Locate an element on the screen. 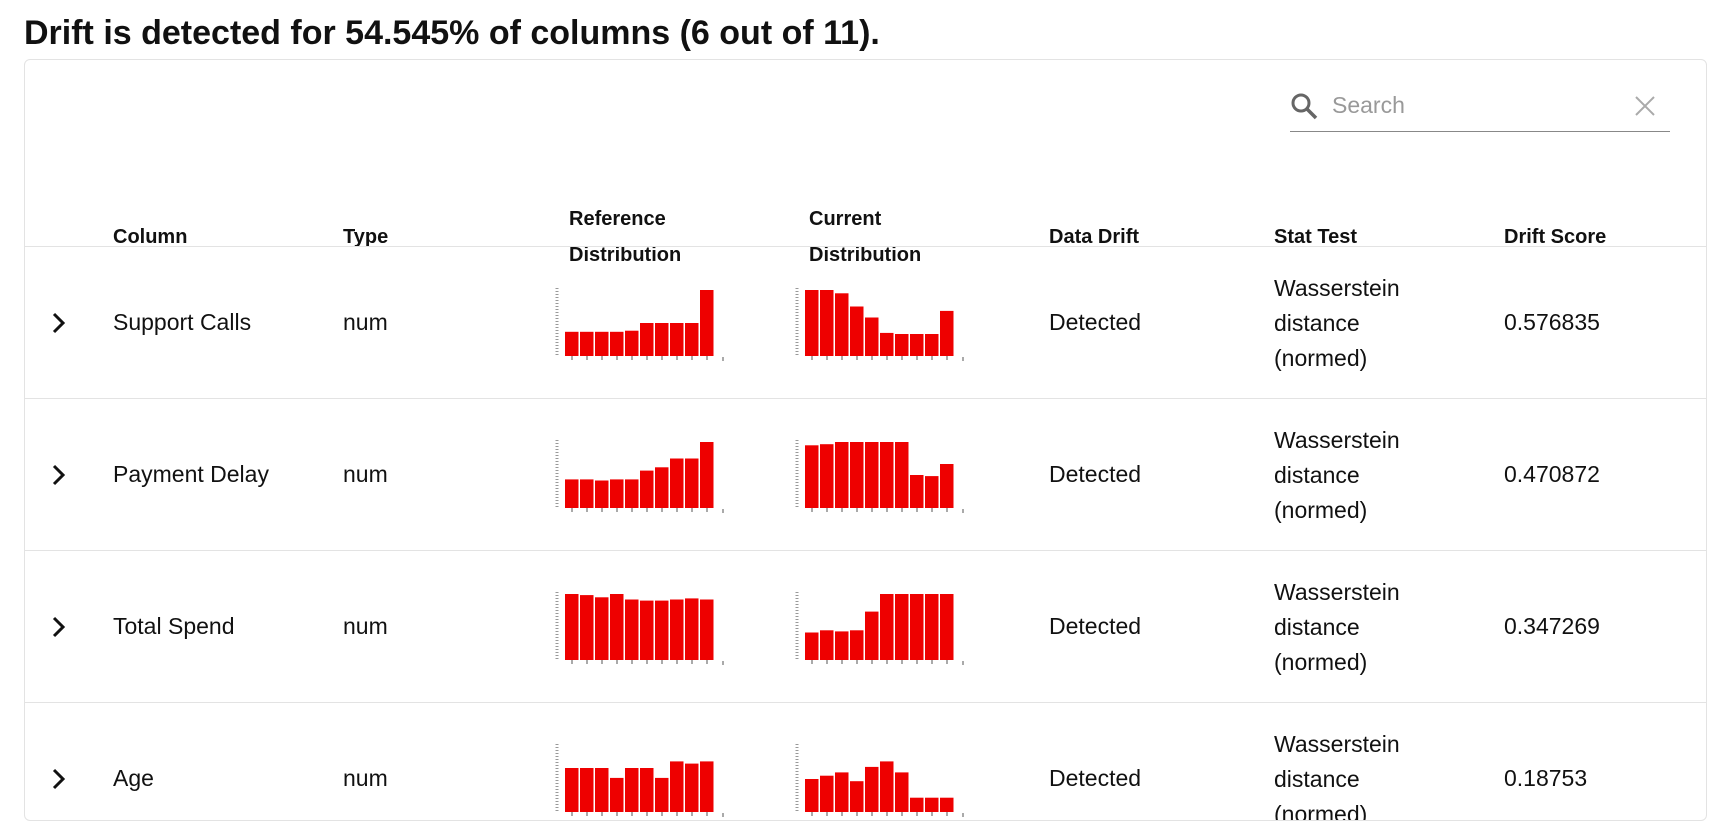 This screenshot has height=821, width=1731. drift-score: 0.470872 is located at coordinates (1552, 474).